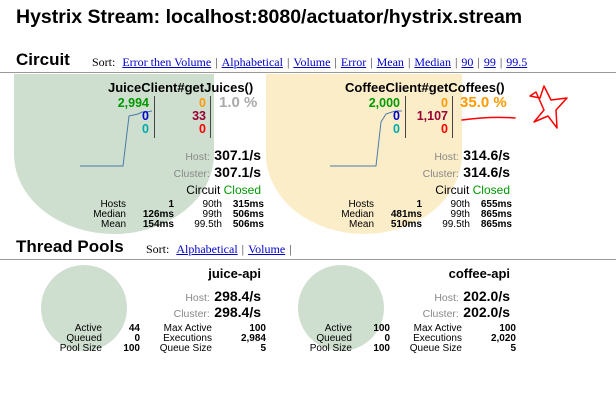 The height and width of the screenshot is (403, 616). What do you see at coordinates (444, 103) in the screenshot?
I see `timeout-count: 0` at bounding box center [444, 103].